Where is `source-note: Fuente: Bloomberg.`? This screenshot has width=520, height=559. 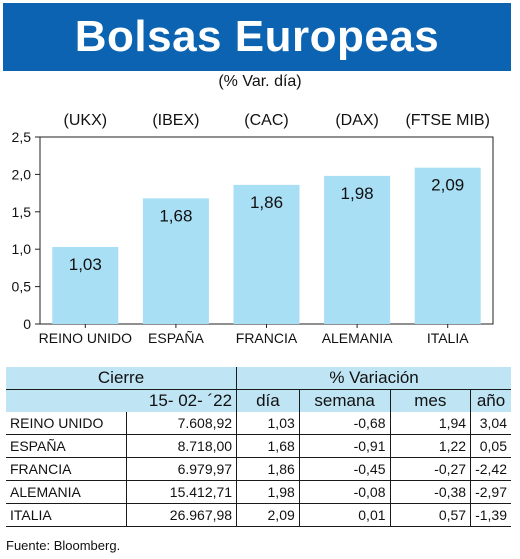 source-note: Fuente: Bloomberg. is located at coordinates (63, 545).